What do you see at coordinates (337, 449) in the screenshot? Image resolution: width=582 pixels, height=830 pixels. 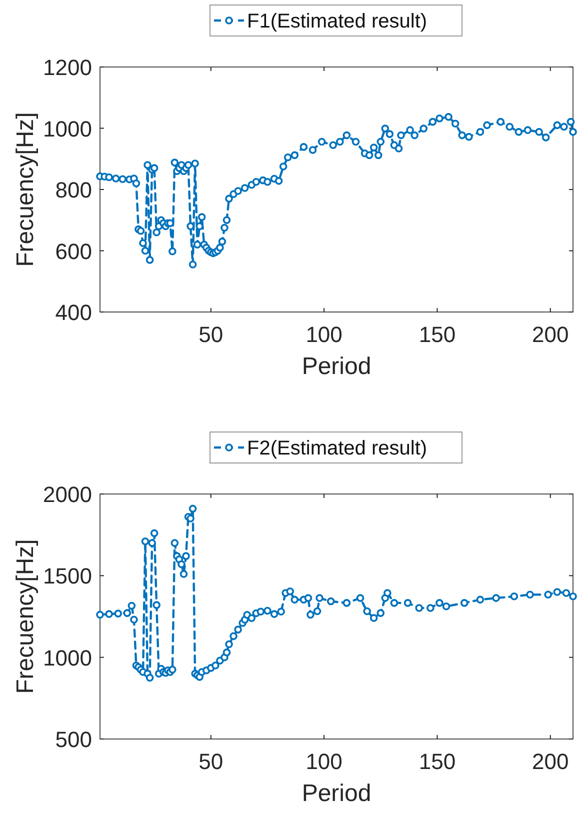 I see `legend-label: F2(Estimated result)` at bounding box center [337, 449].